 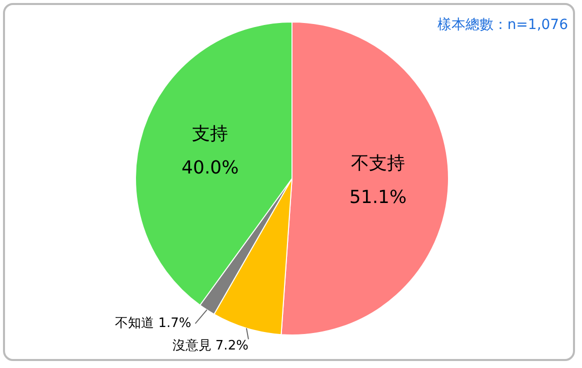 What do you see at coordinates (502, 25) in the screenshot?
I see `text: 樣本總數：n=1,076` at bounding box center [502, 25].